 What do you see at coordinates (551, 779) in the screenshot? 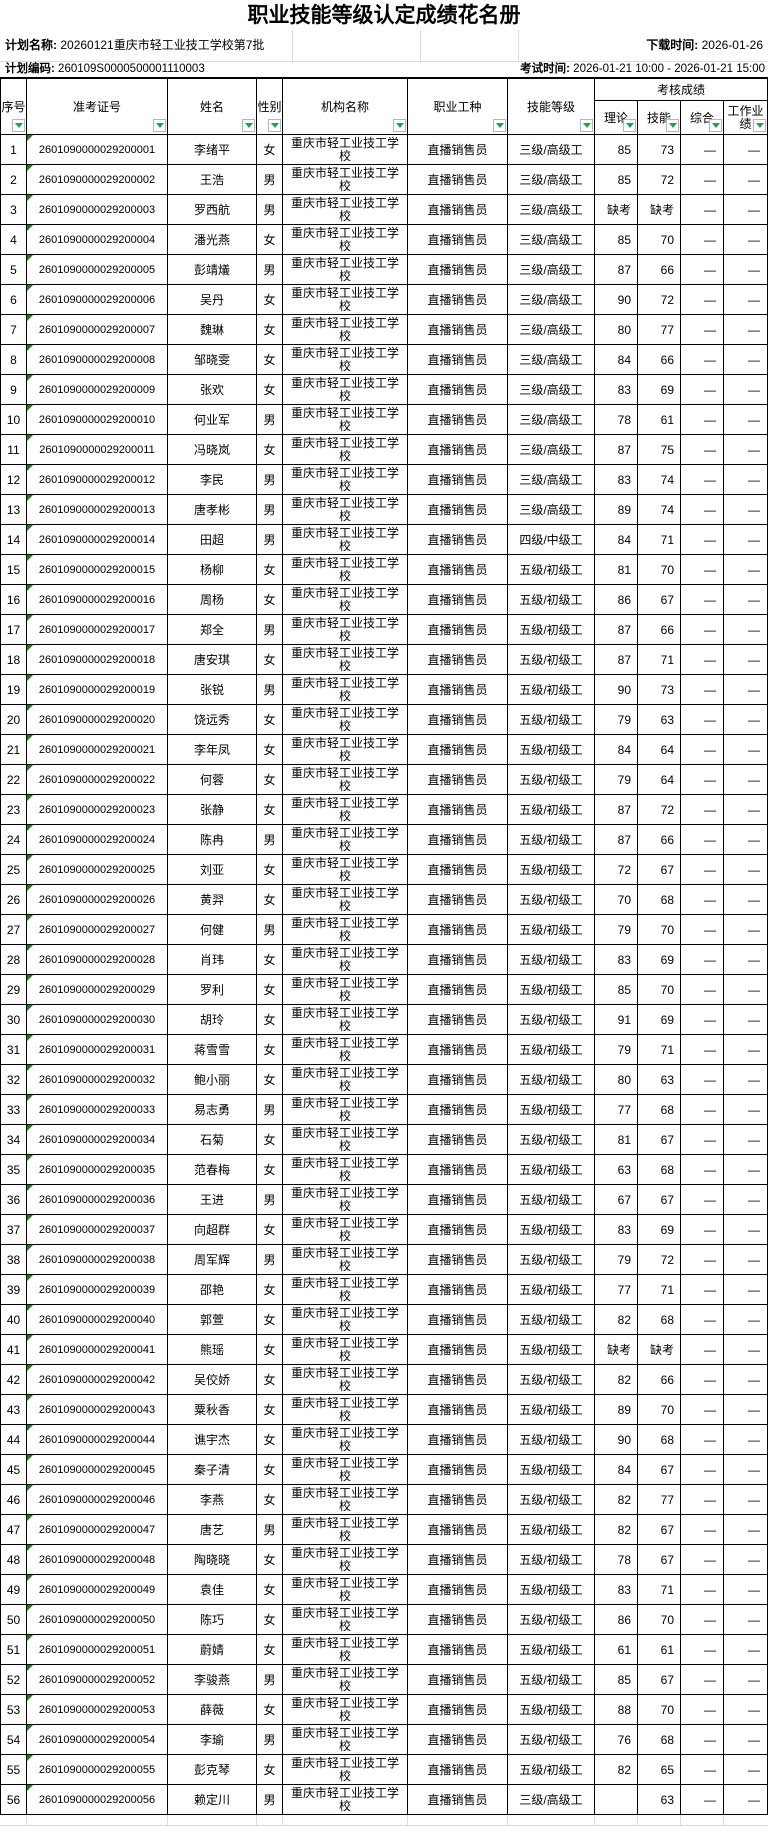
I see `level-cell: 五级/初级工` at bounding box center [551, 779].